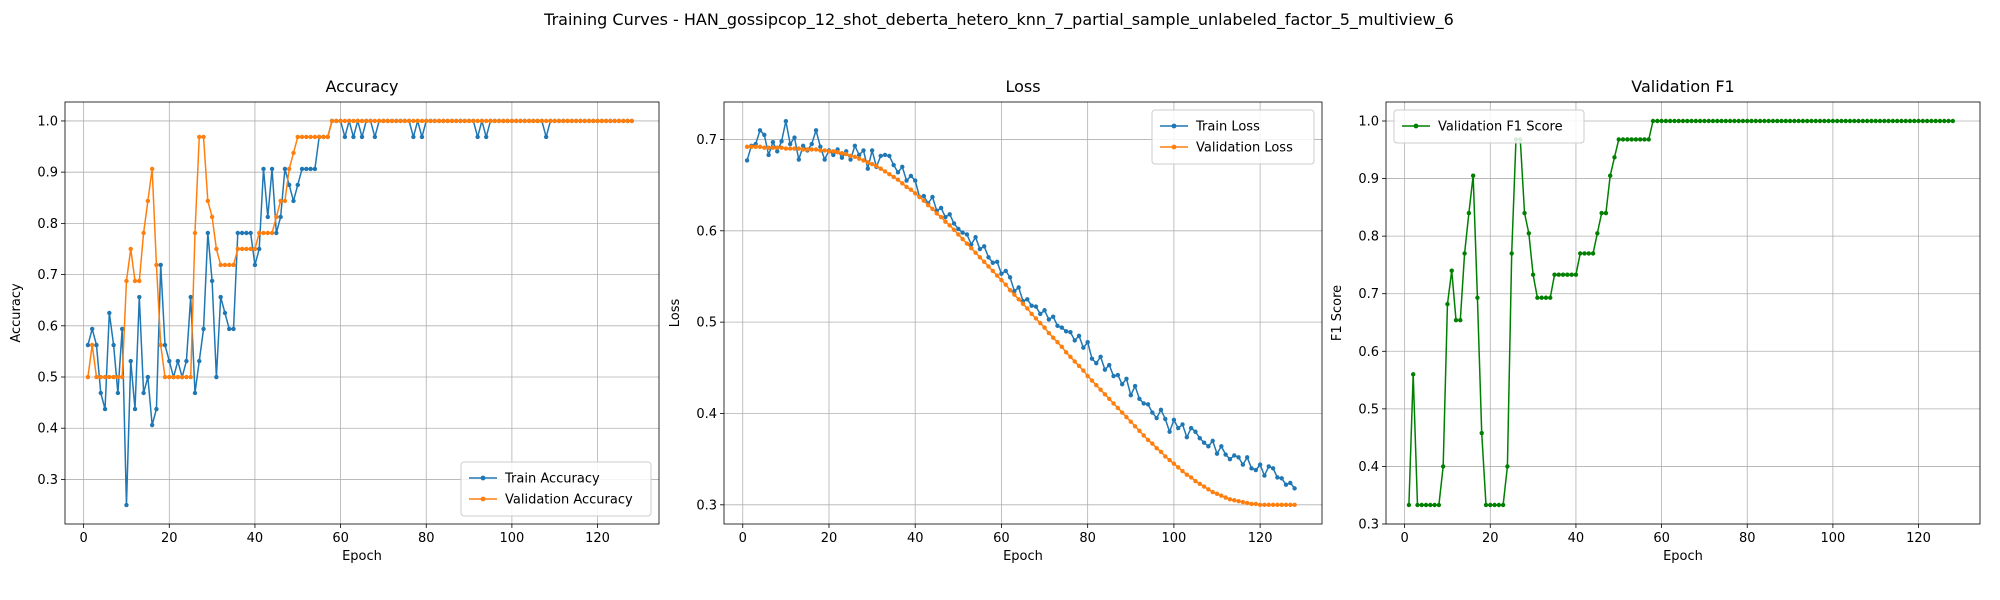  Describe the element at coordinates (1500, 127) in the screenshot. I see `legend-label: Validation F1 Score` at that location.